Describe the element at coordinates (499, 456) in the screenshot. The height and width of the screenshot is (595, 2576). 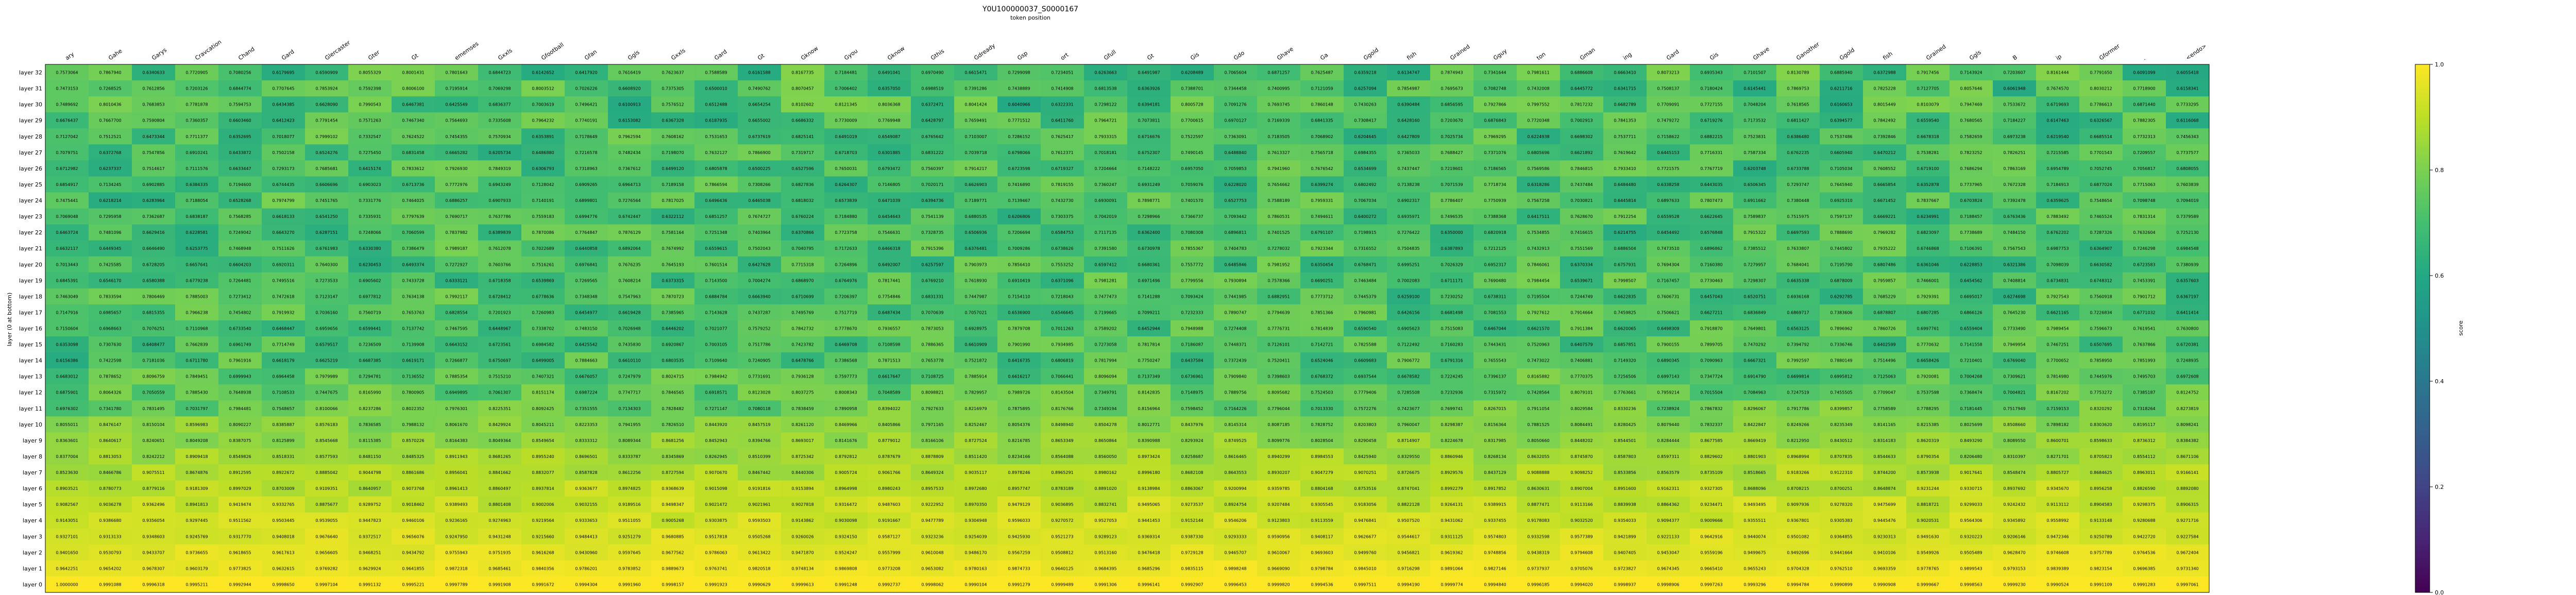
I see `cell-value-label: 0.8681265` at that location.